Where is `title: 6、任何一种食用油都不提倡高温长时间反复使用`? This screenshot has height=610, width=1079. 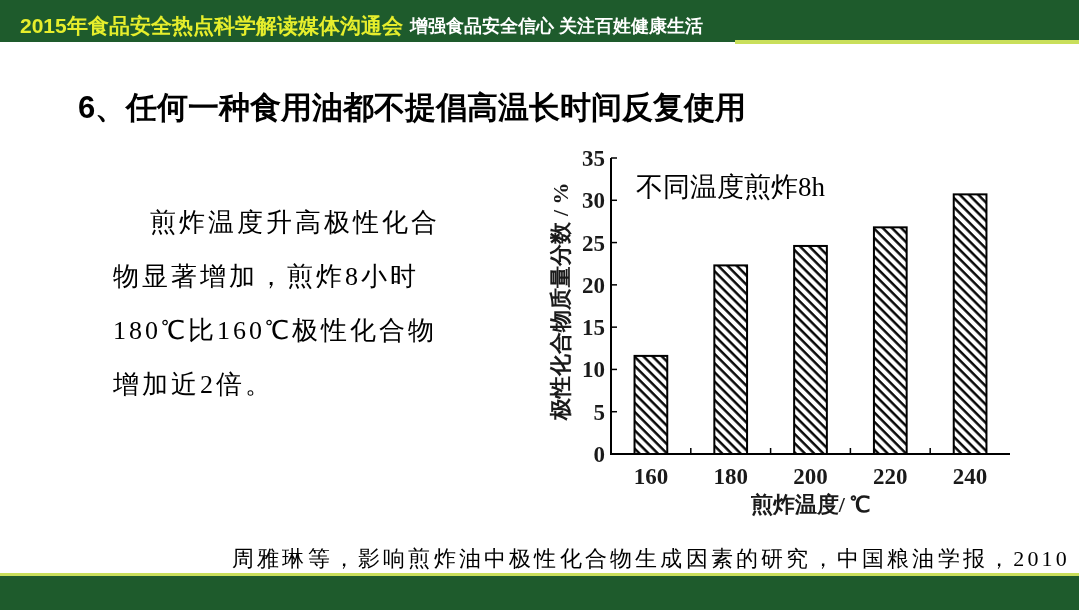 title: 6、任何一种食用油都不提倡高温长时间反复使用 is located at coordinates (412, 107).